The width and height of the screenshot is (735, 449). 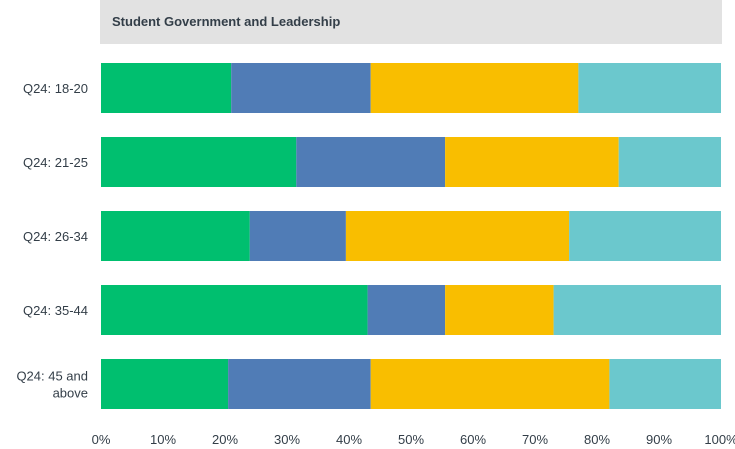 I want to click on x-tick-label: 90%, so click(x=659, y=439).